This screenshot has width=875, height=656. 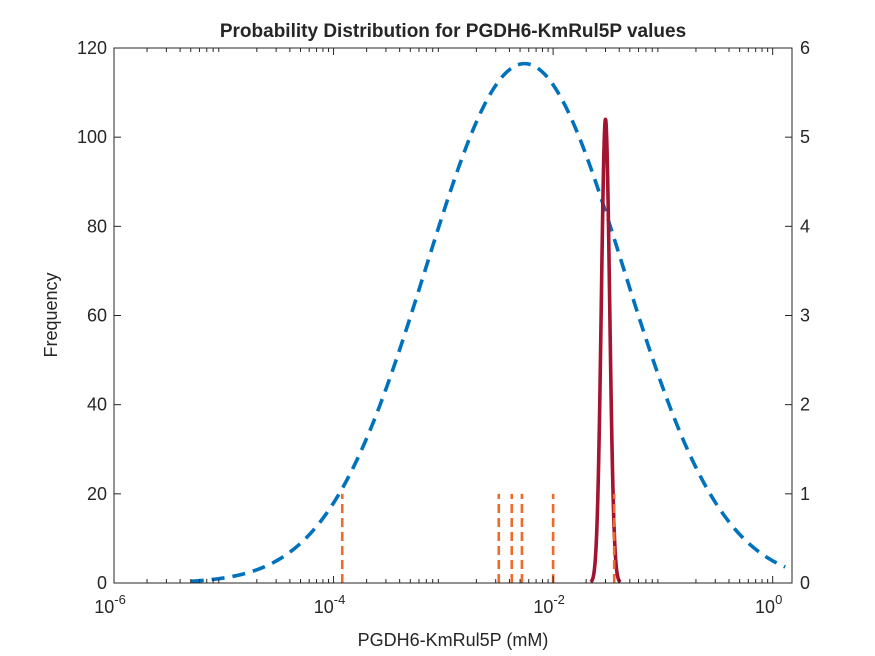 What do you see at coordinates (97, 405) in the screenshot?
I see `y-left-tick-label-3: 40` at bounding box center [97, 405].